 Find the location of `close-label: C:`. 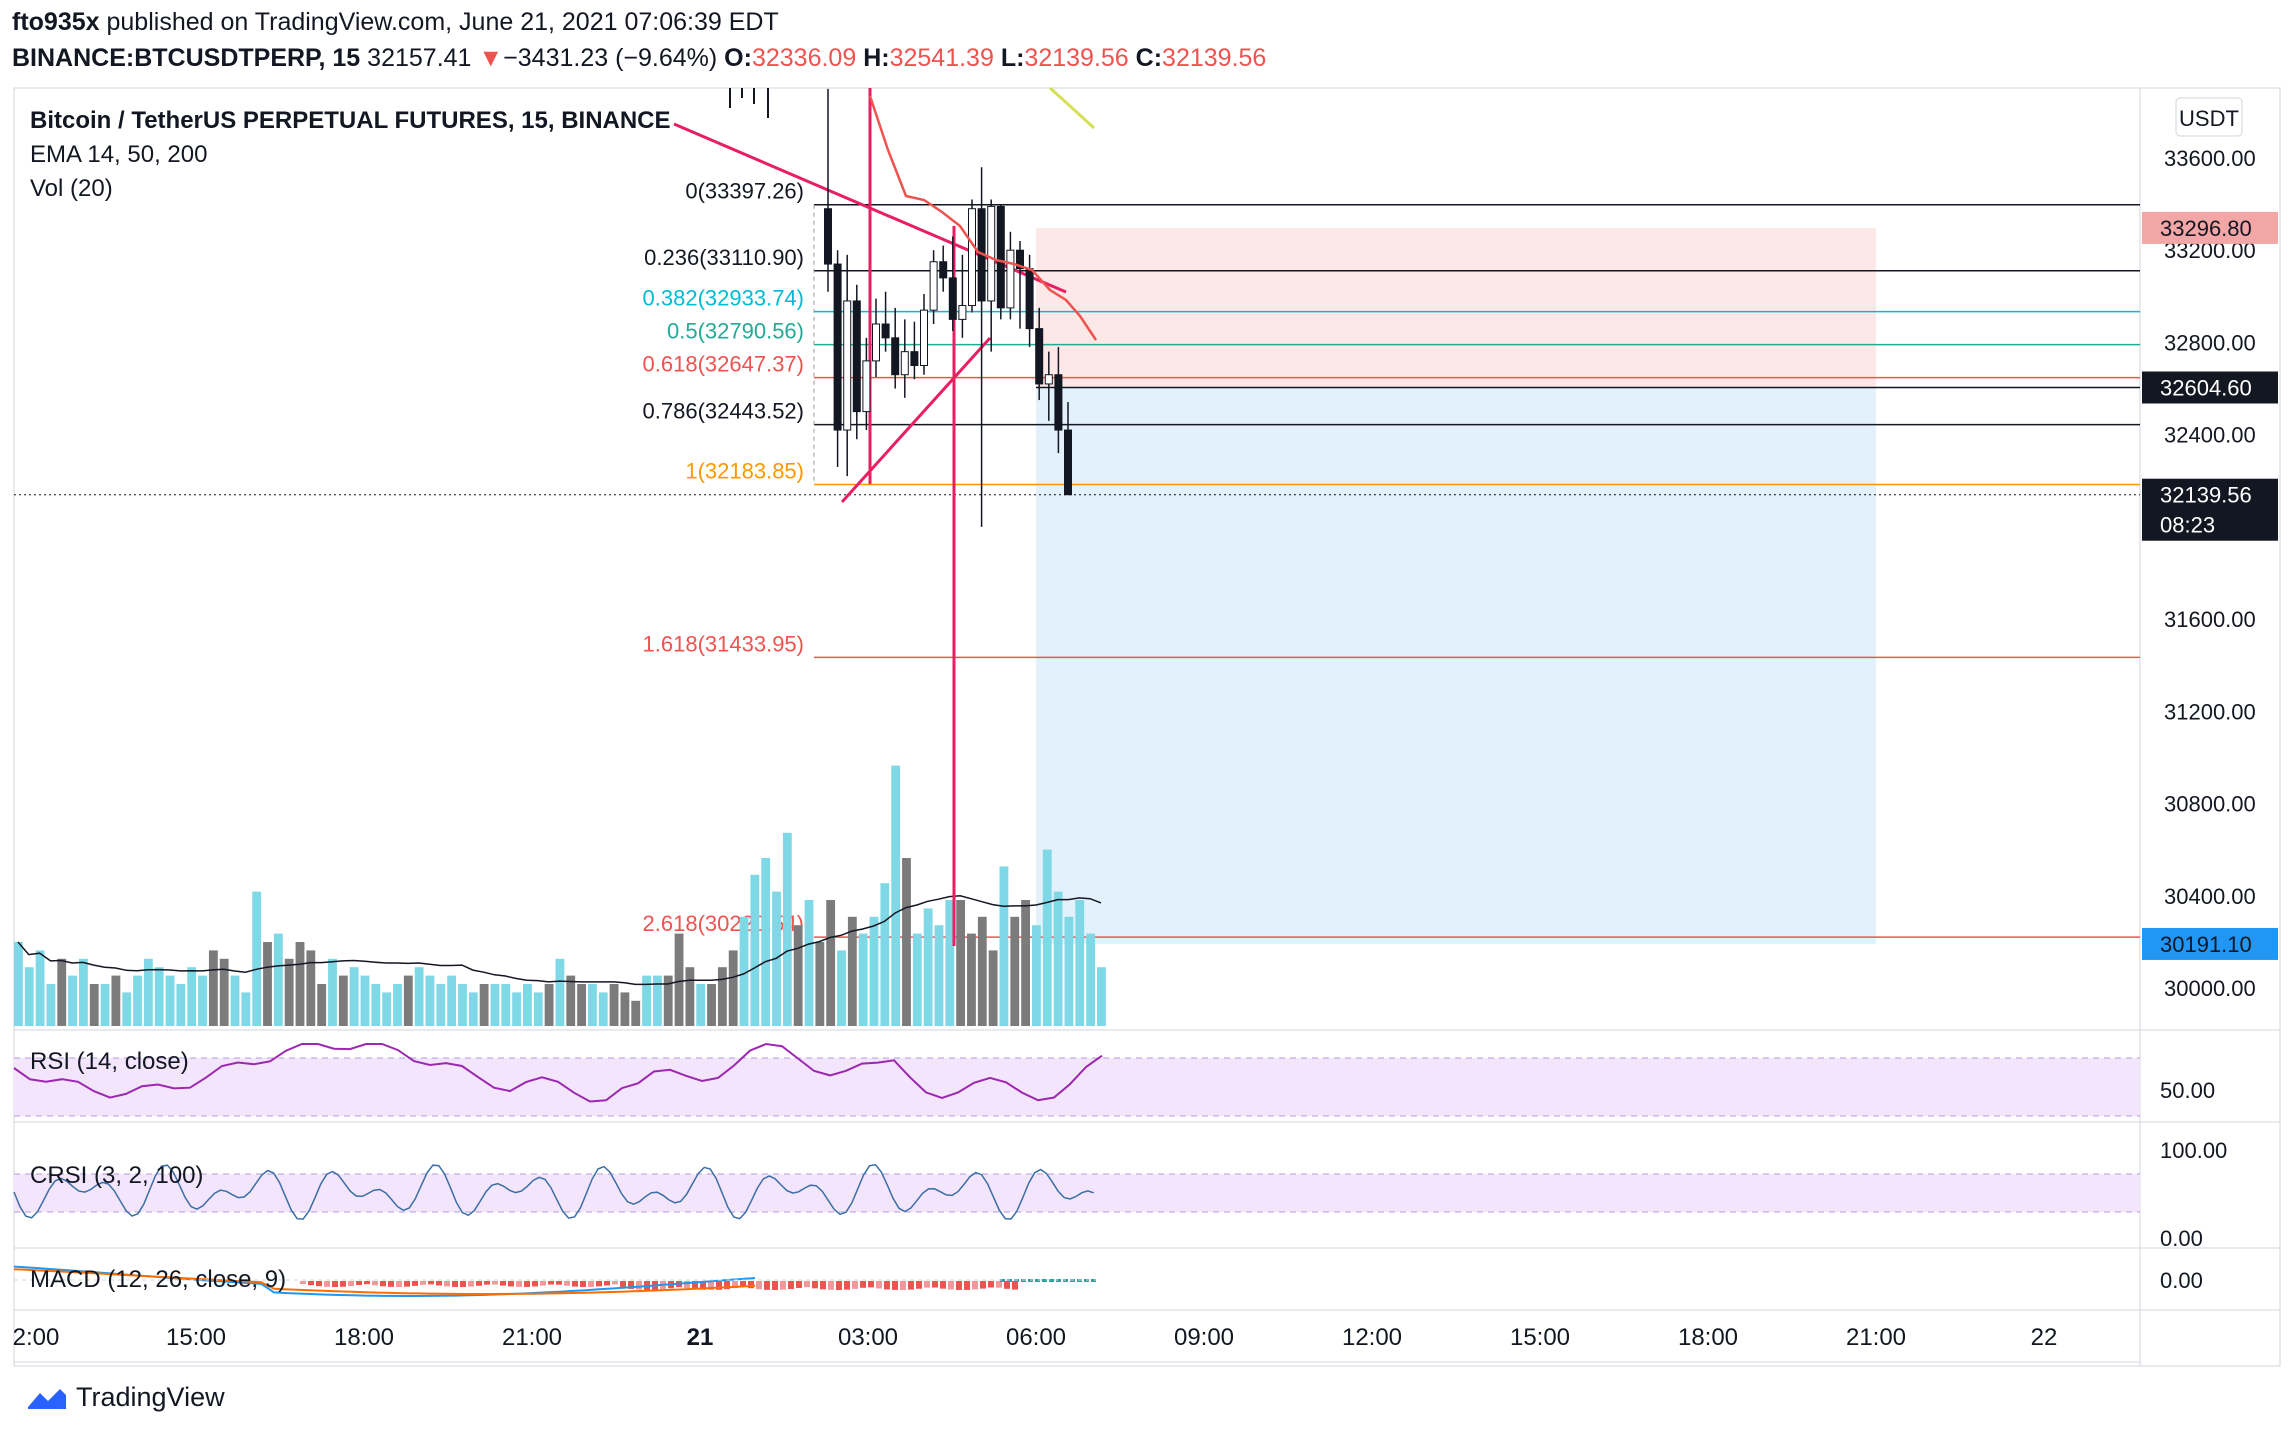

close-label: C: is located at coordinates (1149, 58).